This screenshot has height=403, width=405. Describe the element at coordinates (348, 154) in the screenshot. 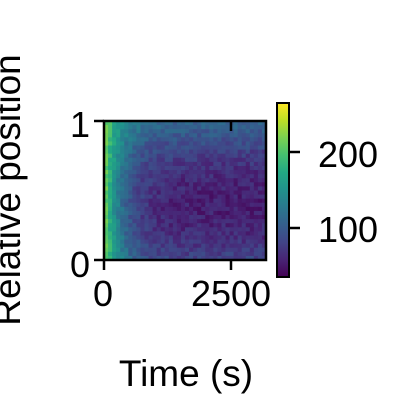

I see `colorbar-tick-label-200: 200` at that location.